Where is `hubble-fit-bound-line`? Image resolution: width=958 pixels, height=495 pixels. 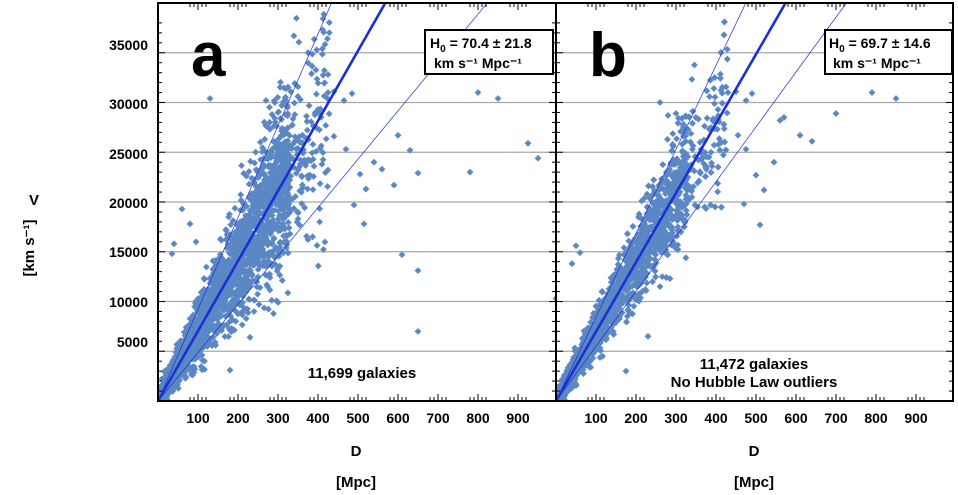 hubble-fit-bound-line is located at coordinates (245, 202).